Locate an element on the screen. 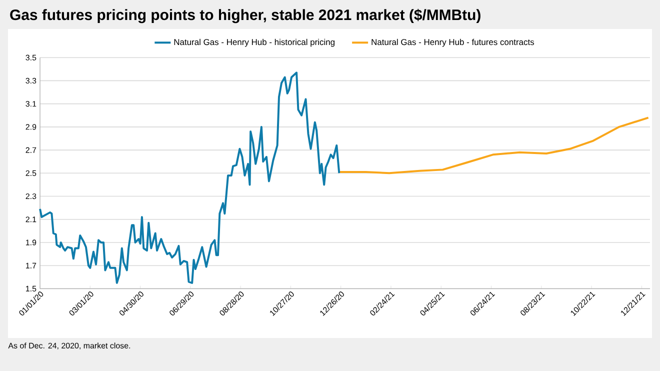  line-series is located at coordinates (494, 145).